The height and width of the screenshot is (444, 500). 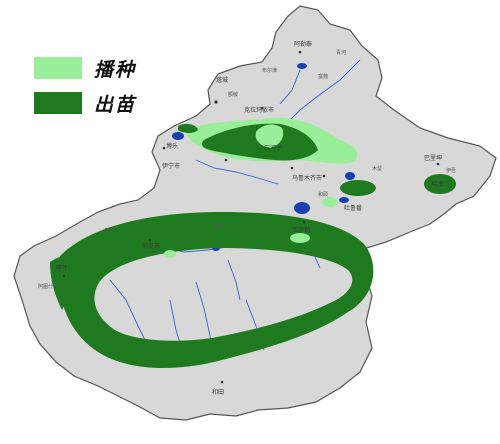 What do you see at coordinates (269, 70) in the screenshot?
I see `city-label: 布尔津` at bounding box center [269, 70].